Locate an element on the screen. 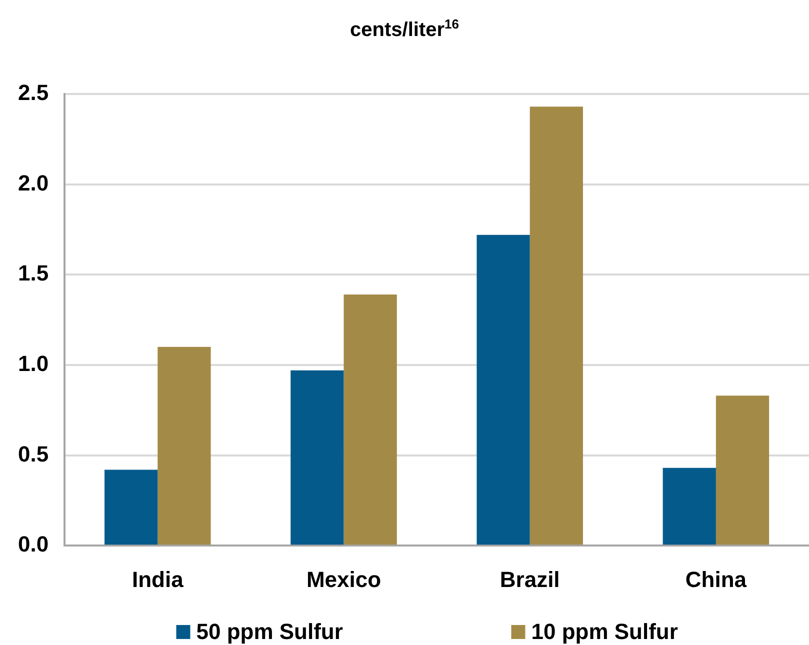 The width and height of the screenshot is (809, 645). x-tick-label: China is located at coordinates (716, 579).